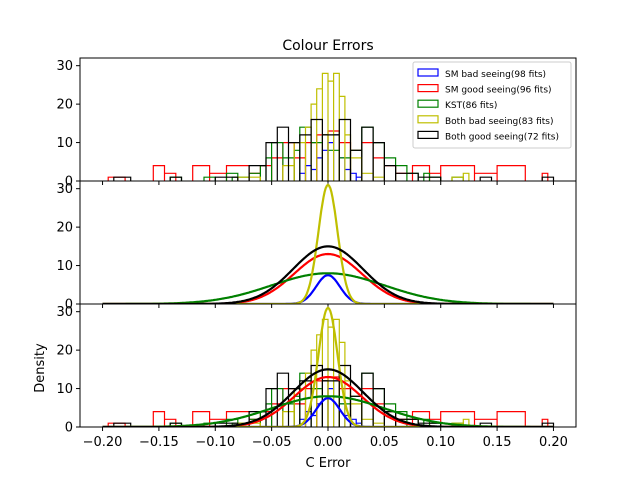 The width and height of the screenshot is (640, 480). I want to click on legend-entry-3: Both bad seeing(83 fits), so click(499, 122).